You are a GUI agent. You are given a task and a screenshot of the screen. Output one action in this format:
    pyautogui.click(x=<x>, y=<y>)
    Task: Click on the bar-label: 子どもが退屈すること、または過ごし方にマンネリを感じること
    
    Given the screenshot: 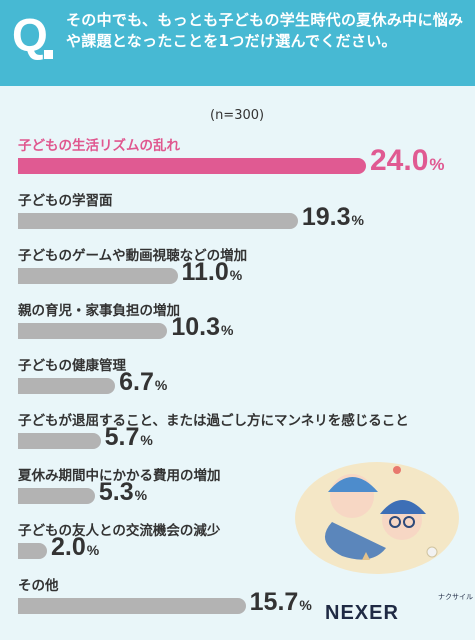 What is the action you would take?
    pyautogui.click(x=213, y=421)
    